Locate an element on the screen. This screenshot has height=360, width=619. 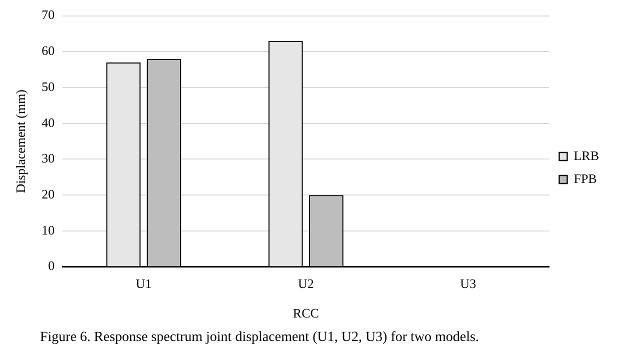
caption: Figure 6. Response spectrum joint displacement (U1, U2, U3) for two models. is located at coordinates (259, 338).